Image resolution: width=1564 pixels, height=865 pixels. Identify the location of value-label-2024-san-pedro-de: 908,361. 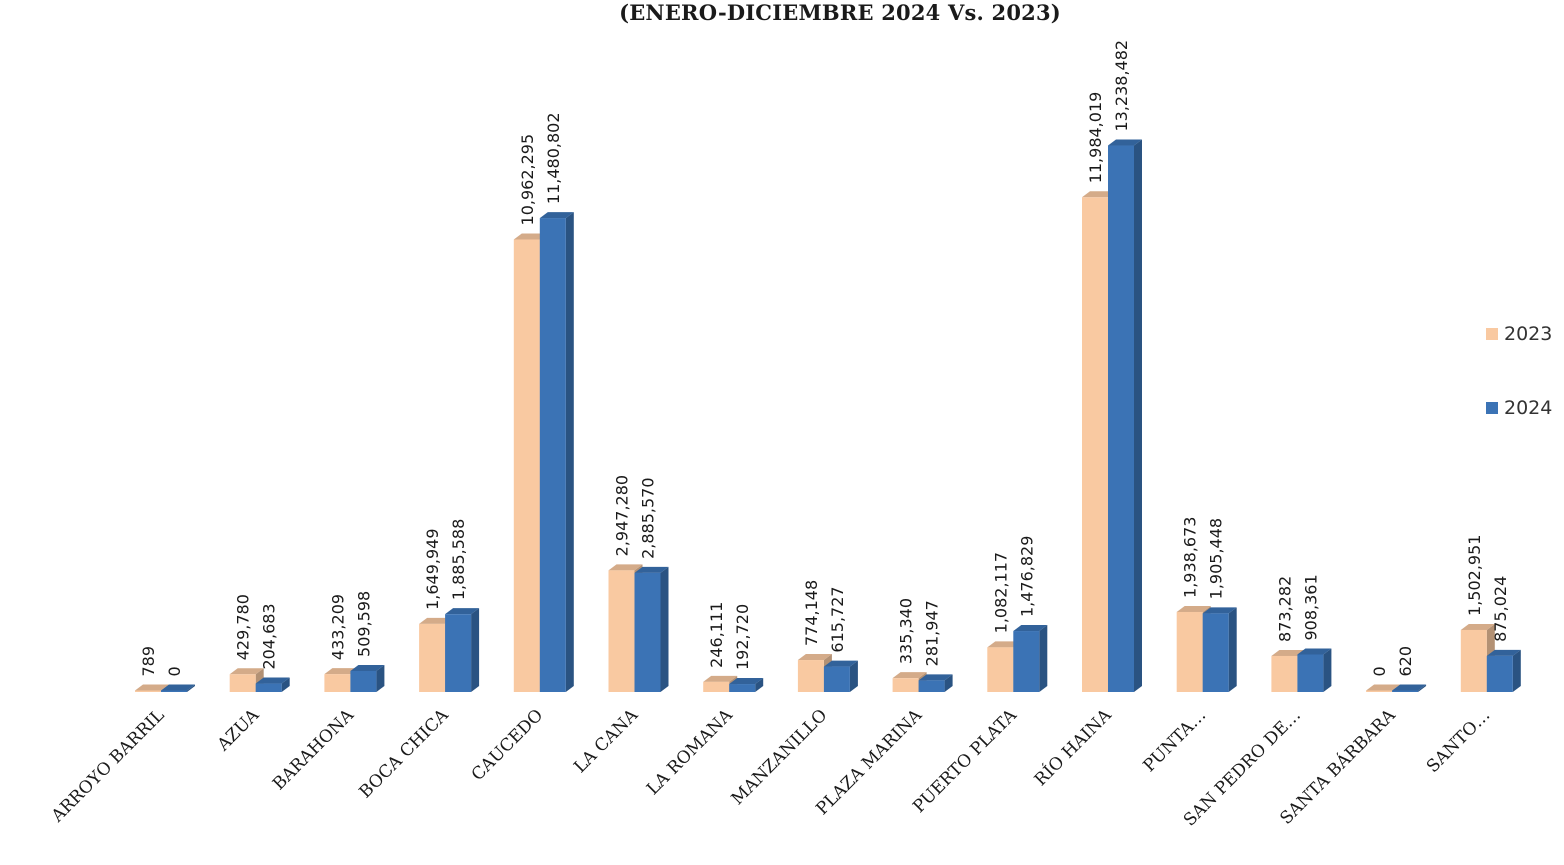
(1310, 607).